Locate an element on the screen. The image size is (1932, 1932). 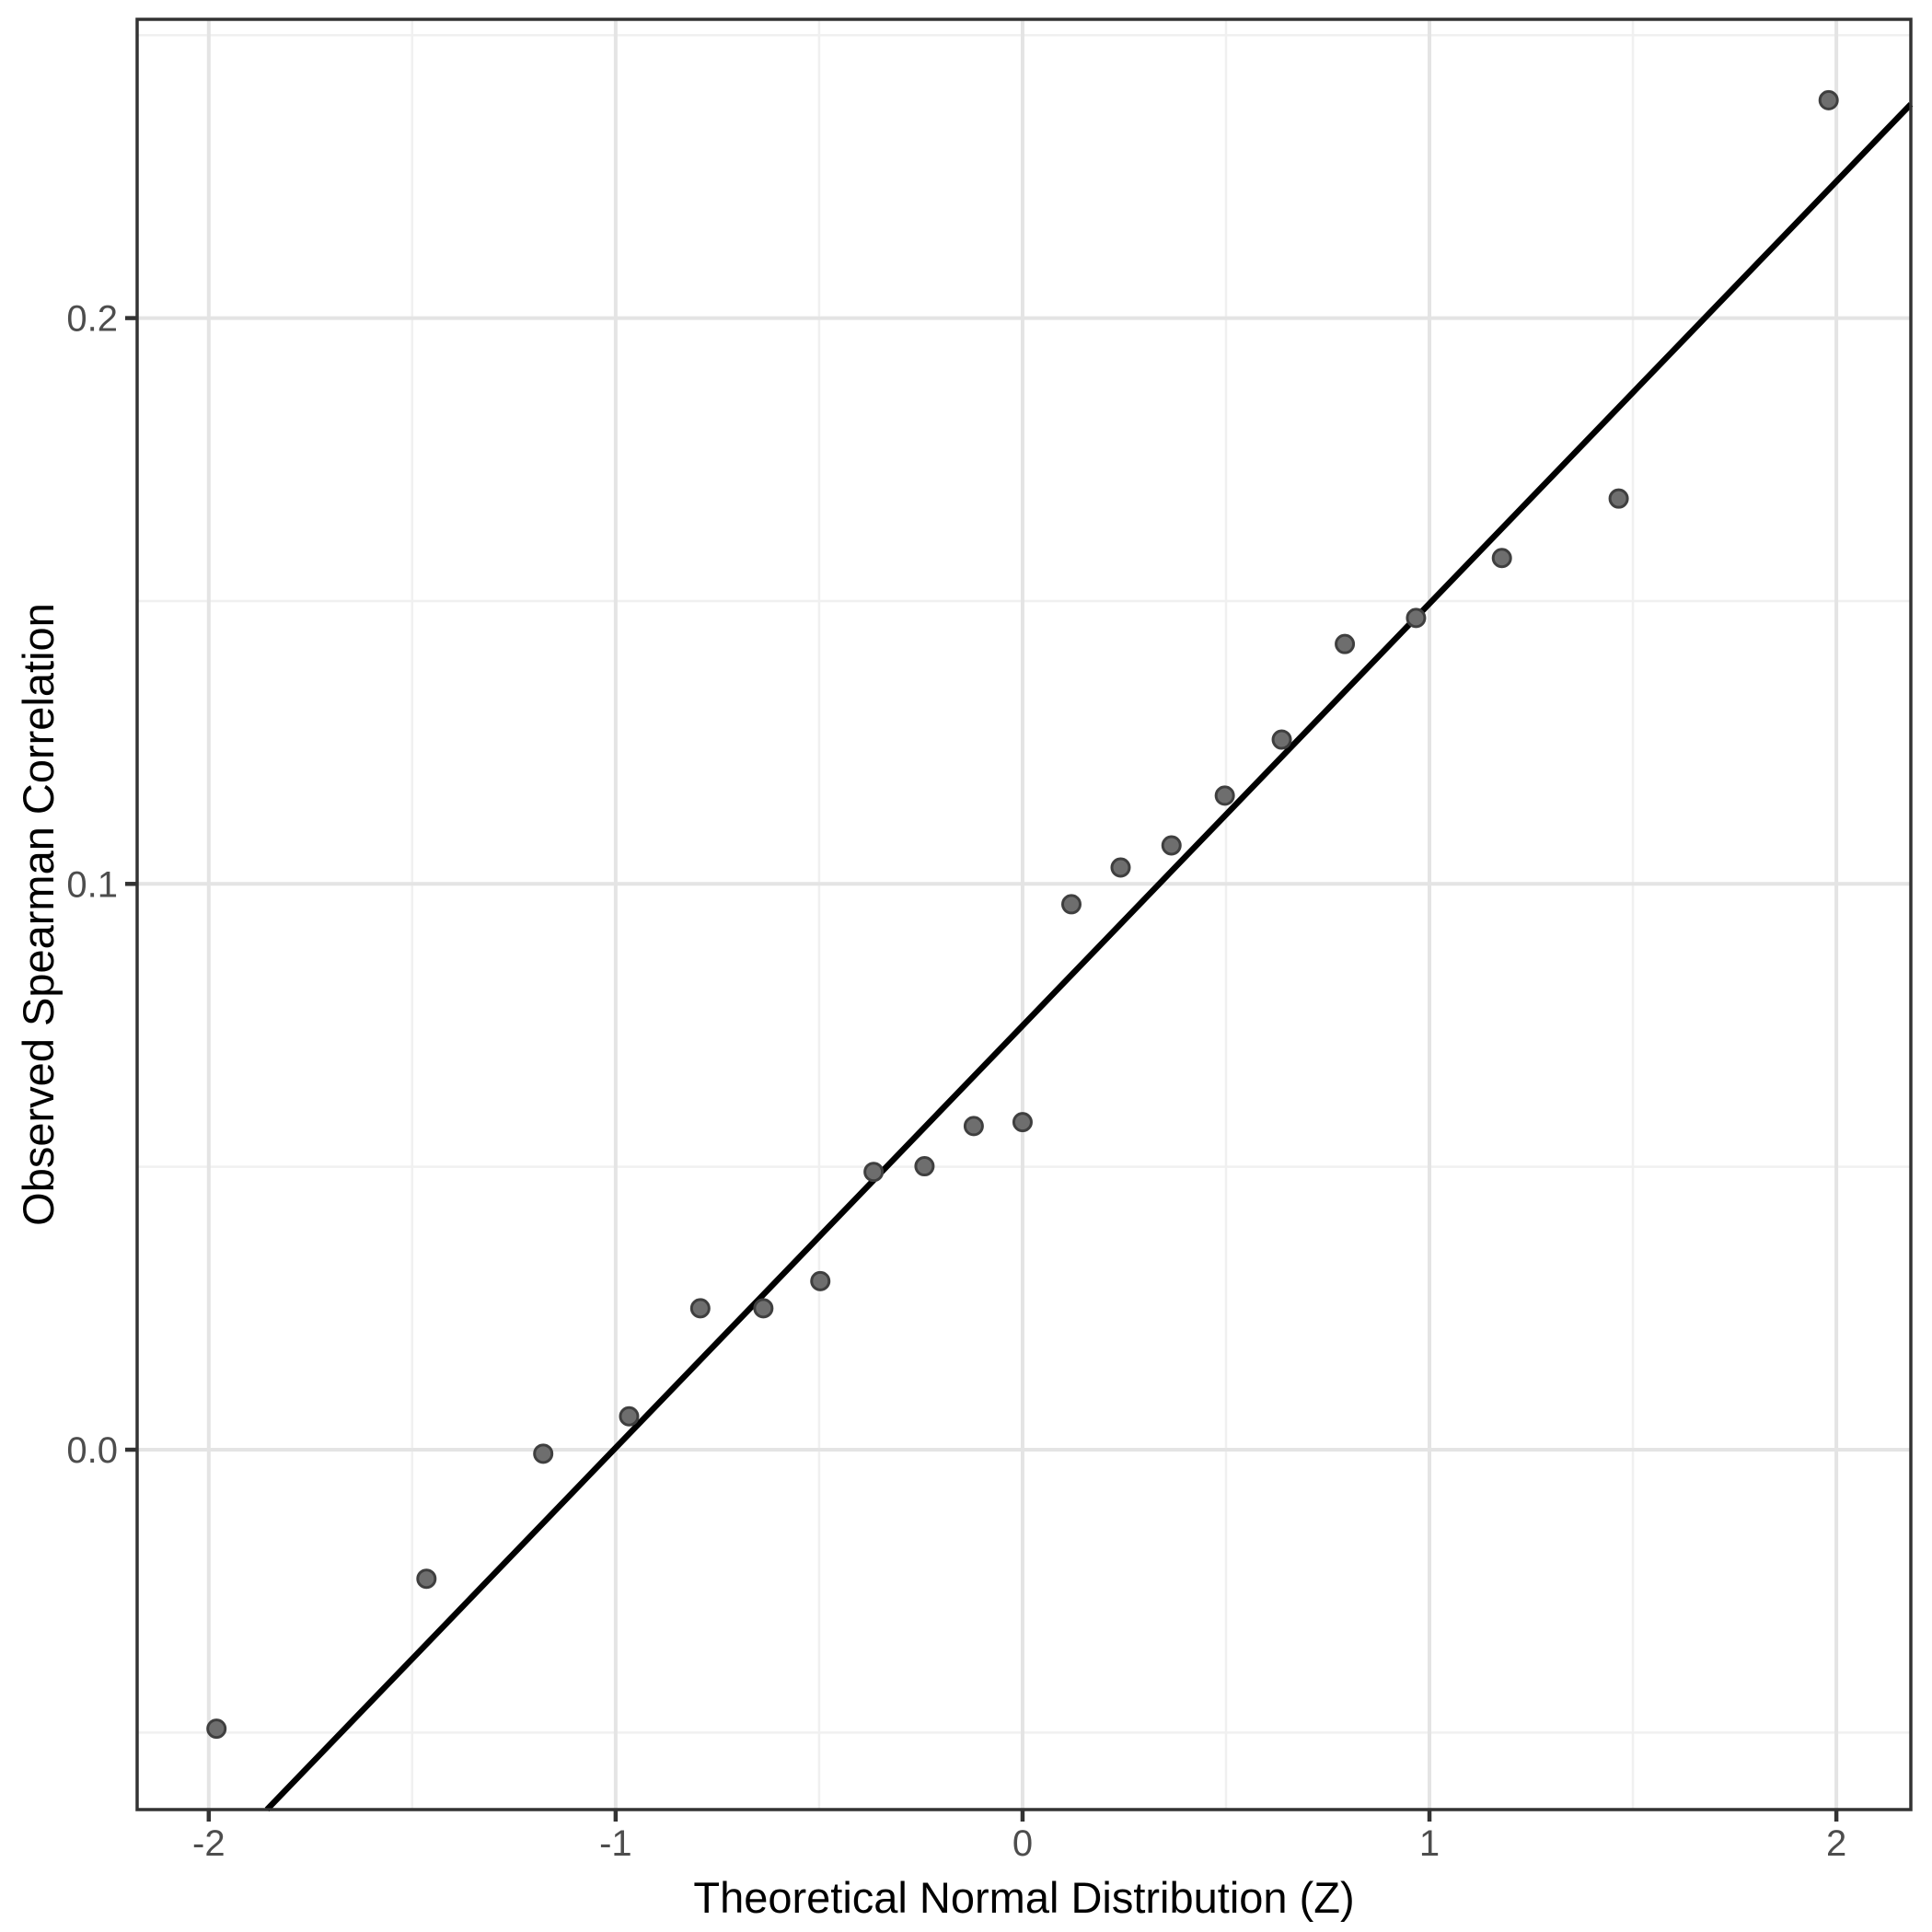
x-tick-label: -1 is located at coordinates (615, 1844).